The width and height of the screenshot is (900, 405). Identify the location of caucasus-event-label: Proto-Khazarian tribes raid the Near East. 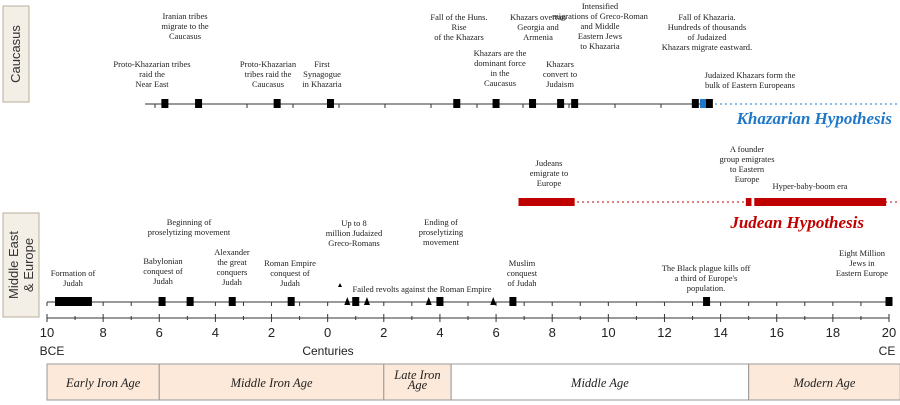
(151, 74).